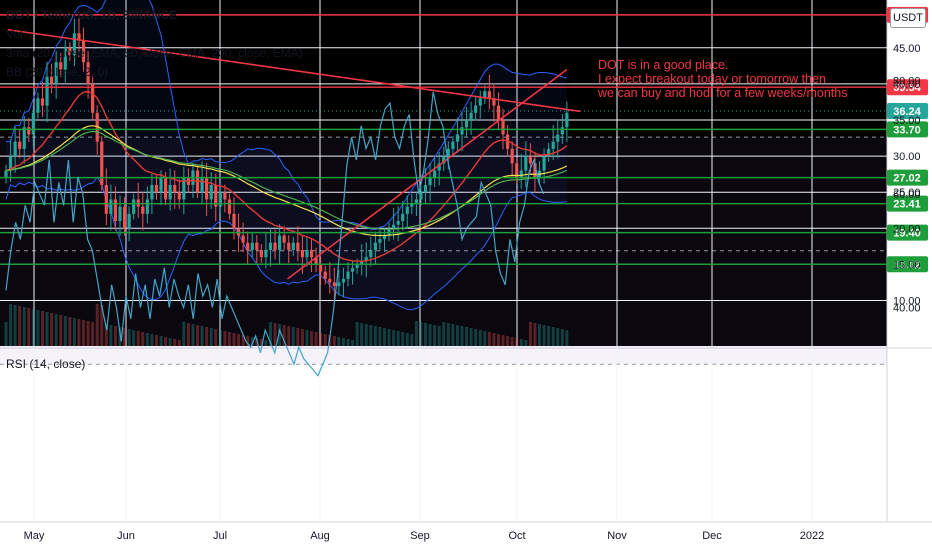 This screenshot has height=550, width=932. What do you see at coordinates (92, 15) in the screenshot?
I see `symbol-title: DOT / TetherUS, 1D, BINANCE` at bounding box center [92, 15].